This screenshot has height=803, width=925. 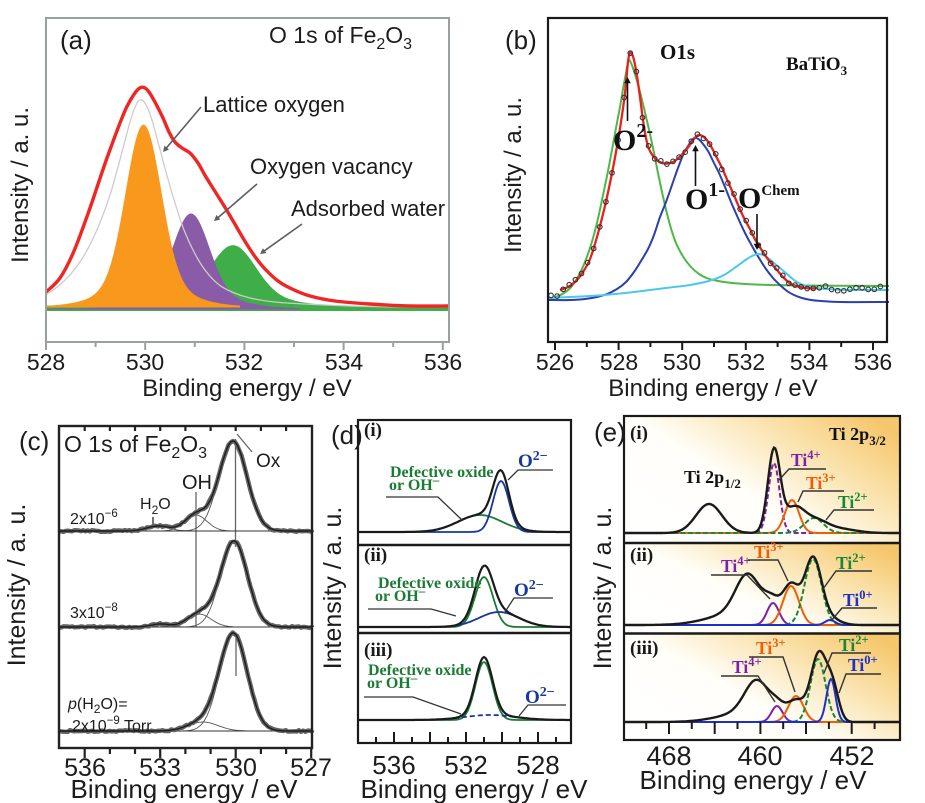 What do you see at coordinates (197, 483) in the screenshot?
I see `svg-text: OH` at bounding box center [197, 483].